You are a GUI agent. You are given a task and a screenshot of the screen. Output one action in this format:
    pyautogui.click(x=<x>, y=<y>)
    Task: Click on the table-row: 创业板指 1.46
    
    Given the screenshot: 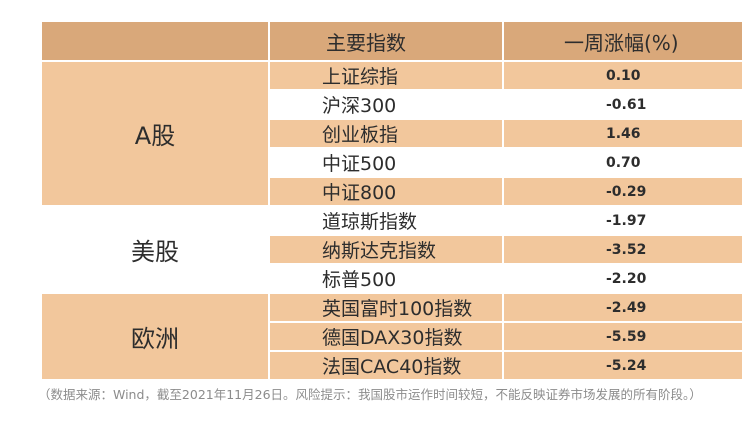 What is the action you would take?
    pyautogui.click(x=392, y=133)
    